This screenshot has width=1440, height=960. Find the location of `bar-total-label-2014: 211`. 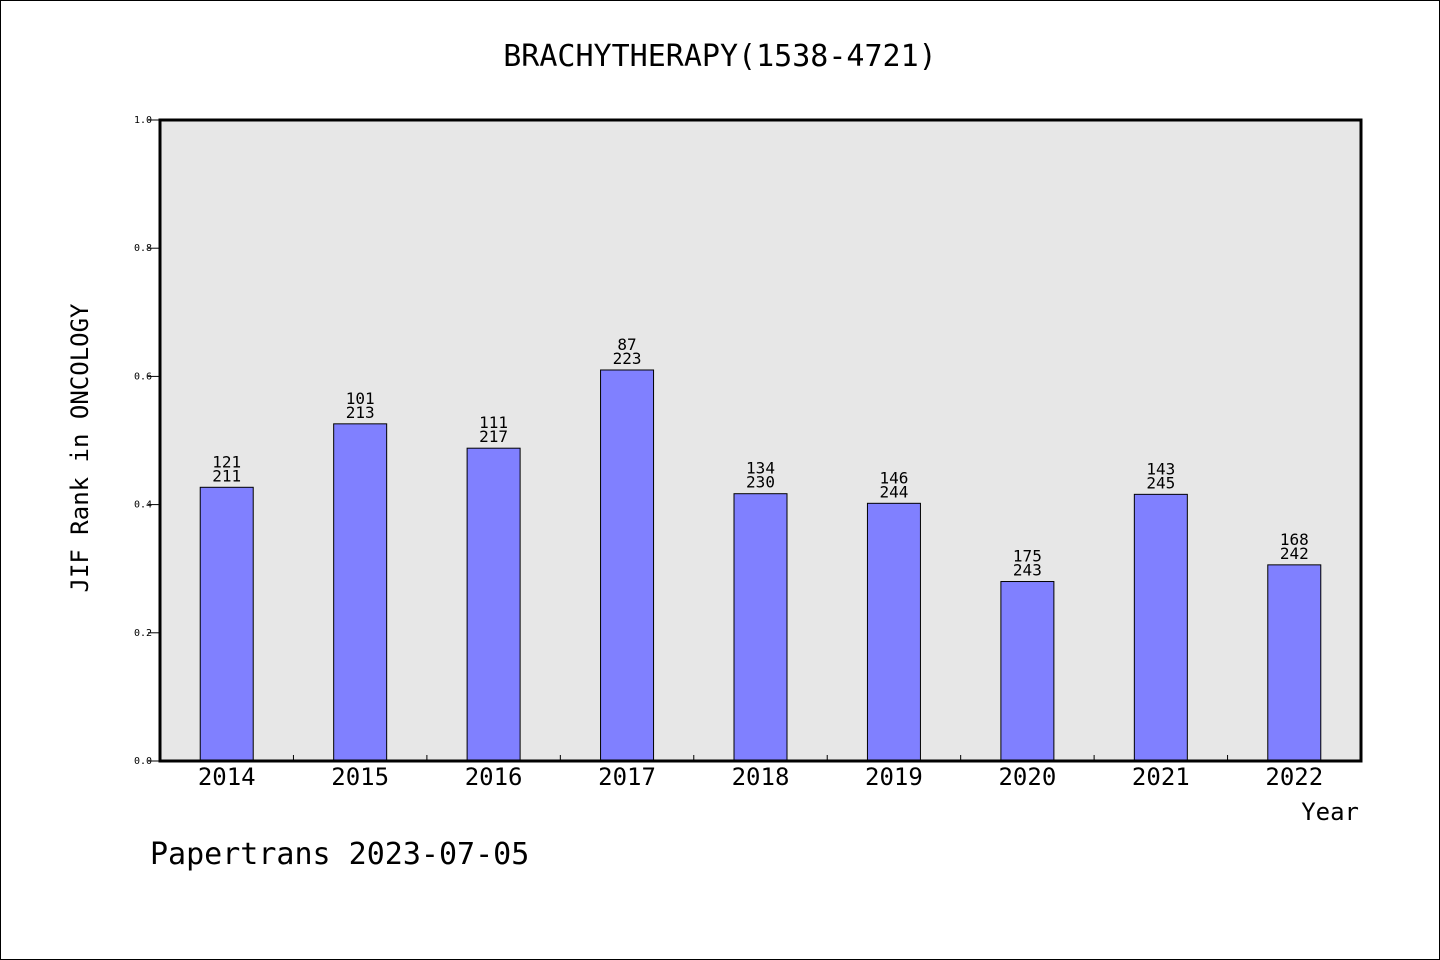

bar-total-label-2014: 211 is located at coordinates (226, 475).